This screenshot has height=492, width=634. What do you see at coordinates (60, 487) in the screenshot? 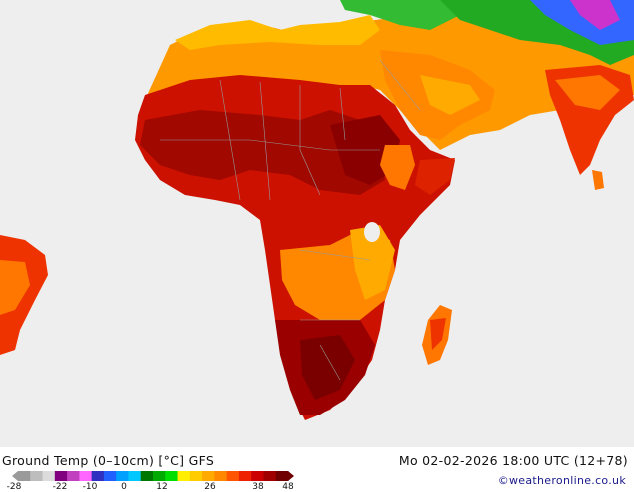
I see `scale-tick-label: -22` at bounding box center [60, 487].